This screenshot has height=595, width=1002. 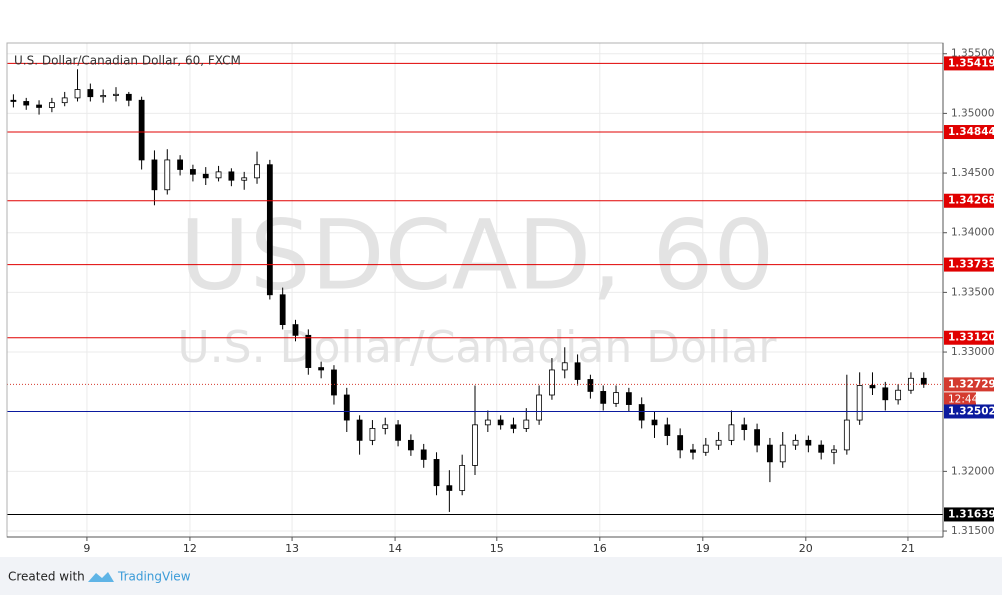 What do you see at coordinates (190, 548) in the screenshot?
I see `x-tick-label: 12` at bounding box center [190, 548].